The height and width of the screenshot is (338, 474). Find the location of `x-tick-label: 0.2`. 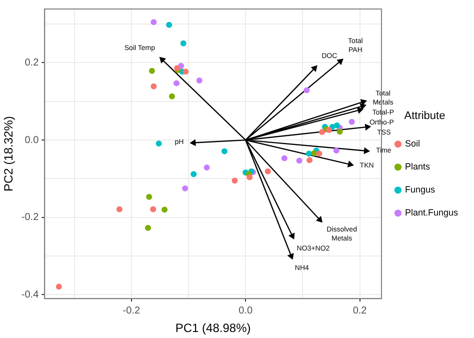

x-tick-label: 0.2 is located at coordinates (360, 310).